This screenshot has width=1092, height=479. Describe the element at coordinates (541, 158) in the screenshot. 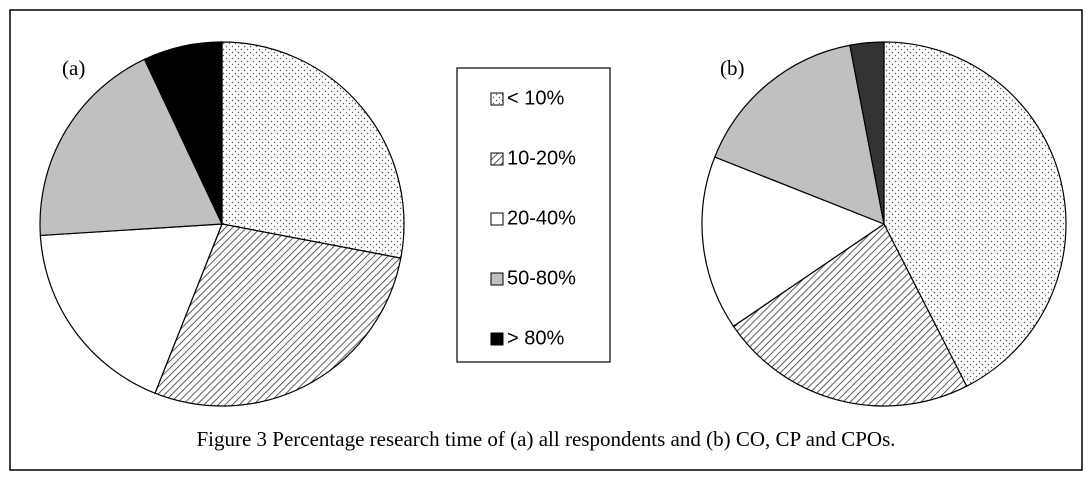

I see `legend-label: 10-20%` at that location.